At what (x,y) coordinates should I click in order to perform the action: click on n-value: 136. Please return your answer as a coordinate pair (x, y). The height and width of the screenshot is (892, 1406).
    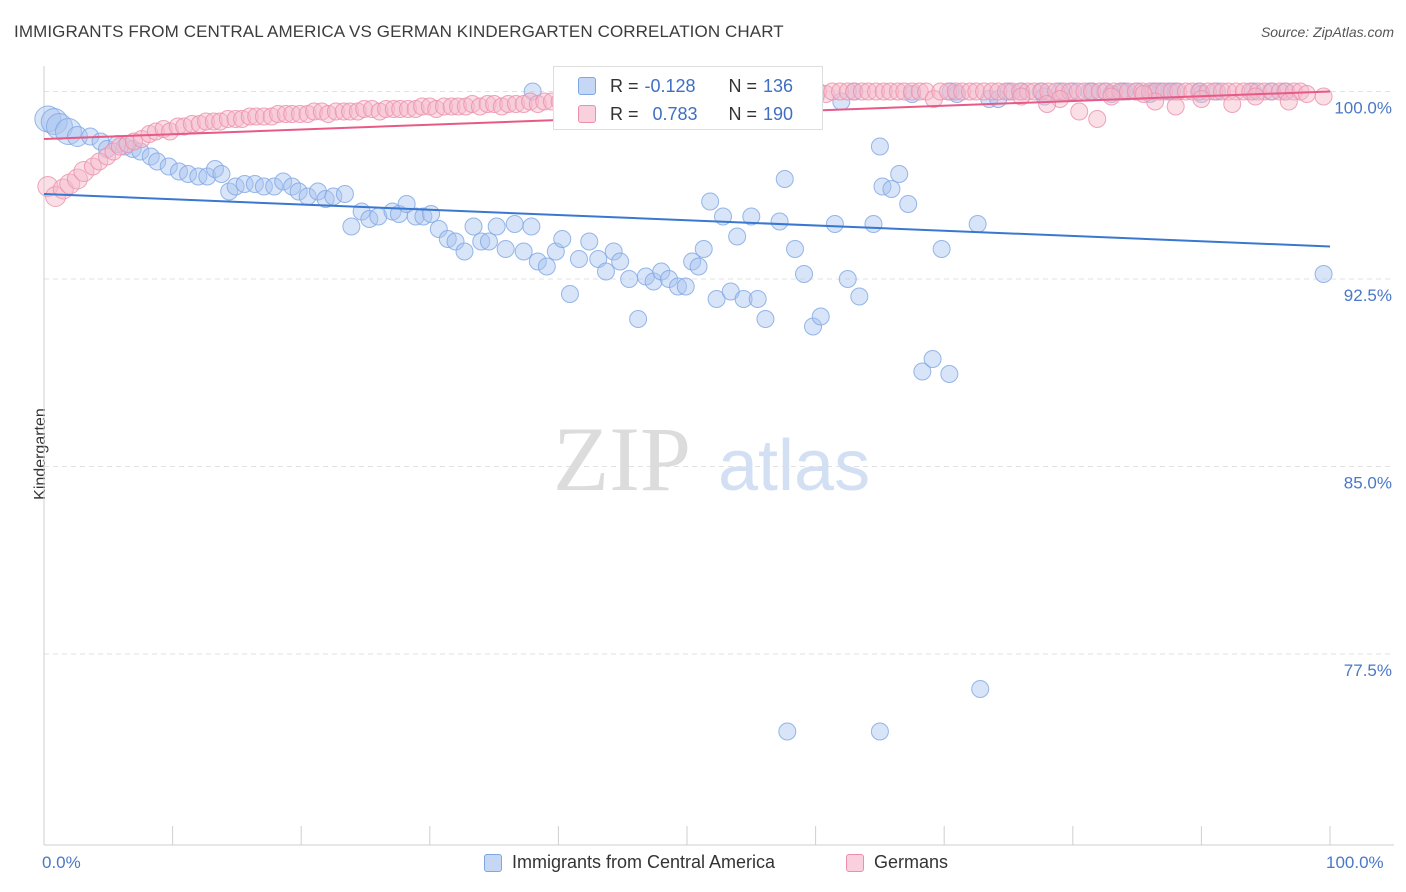
    Looking at the image, I should click on (778, 85).